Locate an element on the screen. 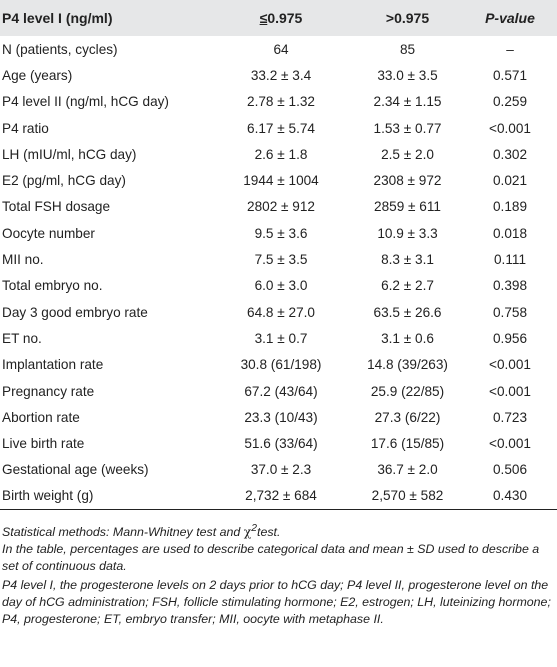 Image resolution: width=557 pixels, height=667 pixels. cell-gt-group: 27.3 (6/22) is located at coordinates (407, 417).